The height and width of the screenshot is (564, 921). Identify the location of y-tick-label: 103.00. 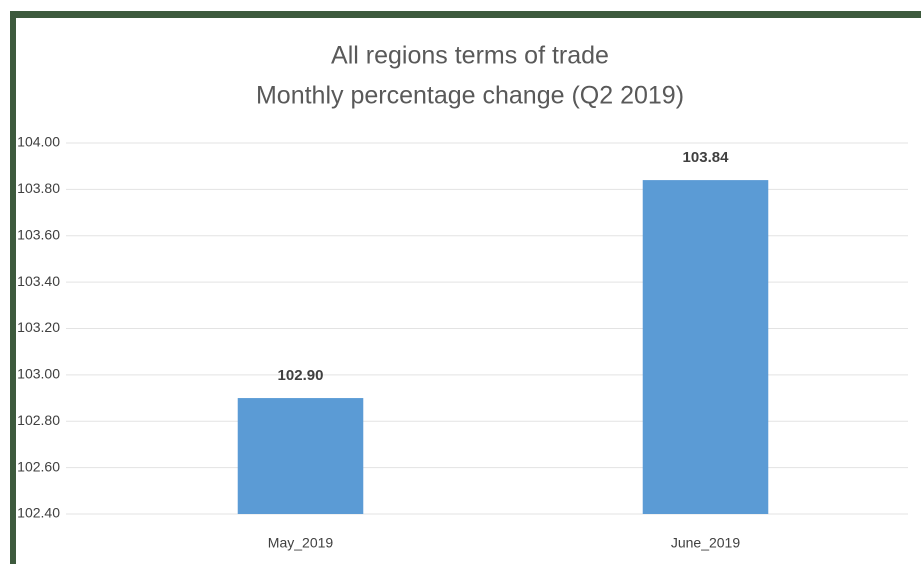
(38, 374).